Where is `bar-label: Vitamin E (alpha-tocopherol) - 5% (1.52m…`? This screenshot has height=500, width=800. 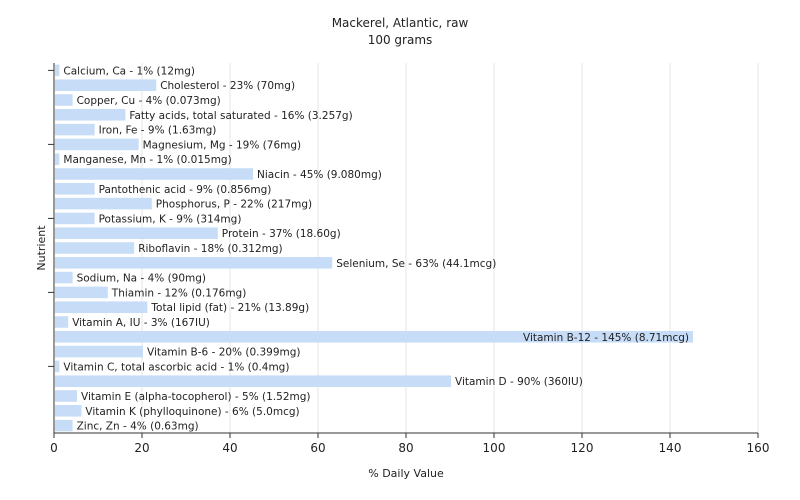 bar-label: Vitamin E (alpha-tocopherol) - 5% (1.52m… is located at coordinates (196, 397).